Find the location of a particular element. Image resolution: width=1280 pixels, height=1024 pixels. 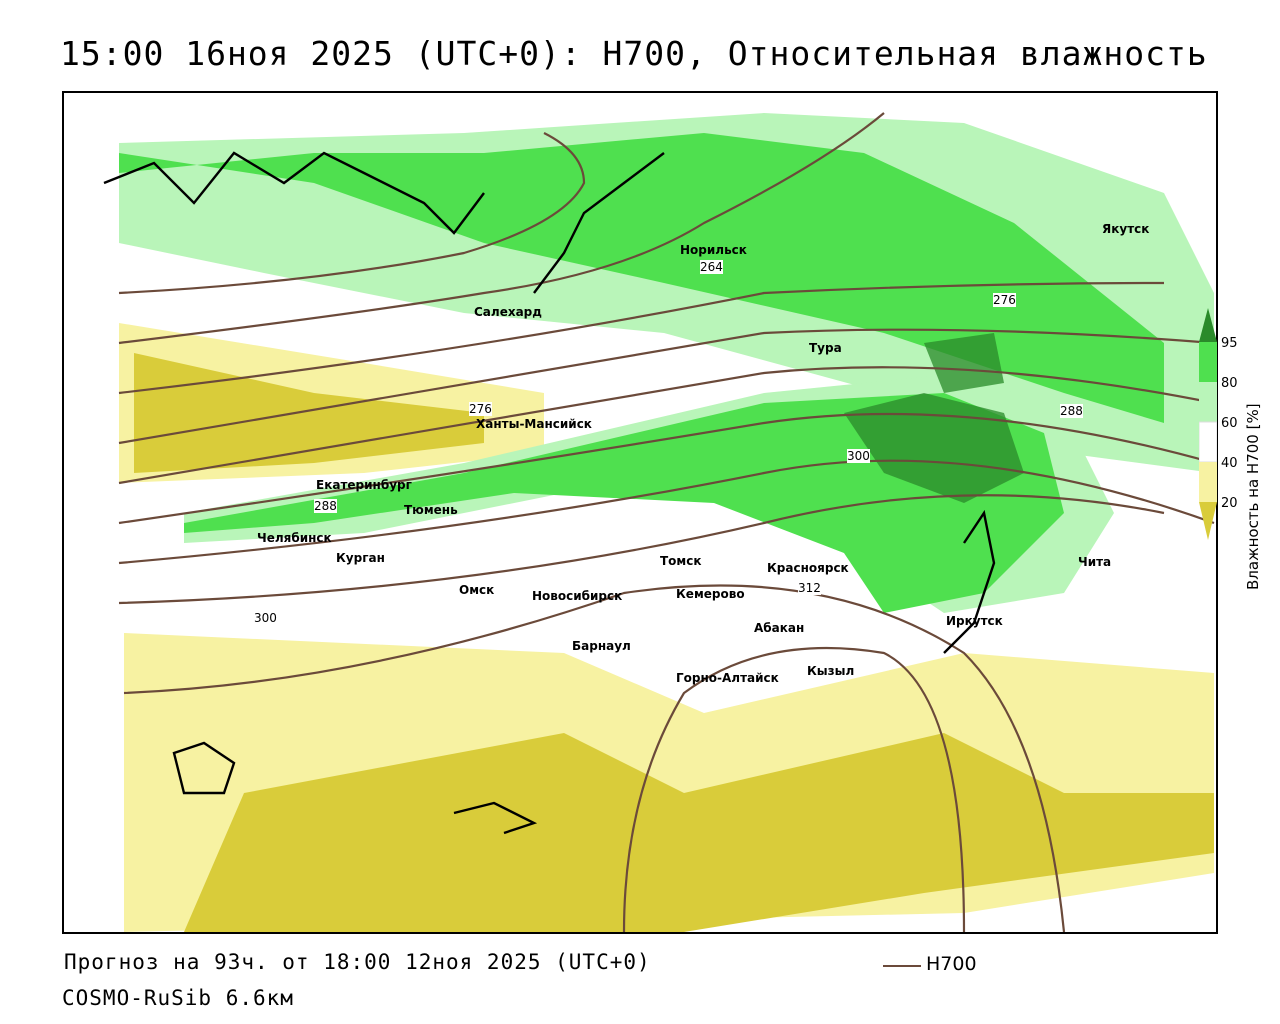

colorbar-tick: 20 is located at coordinates (1229, 503).